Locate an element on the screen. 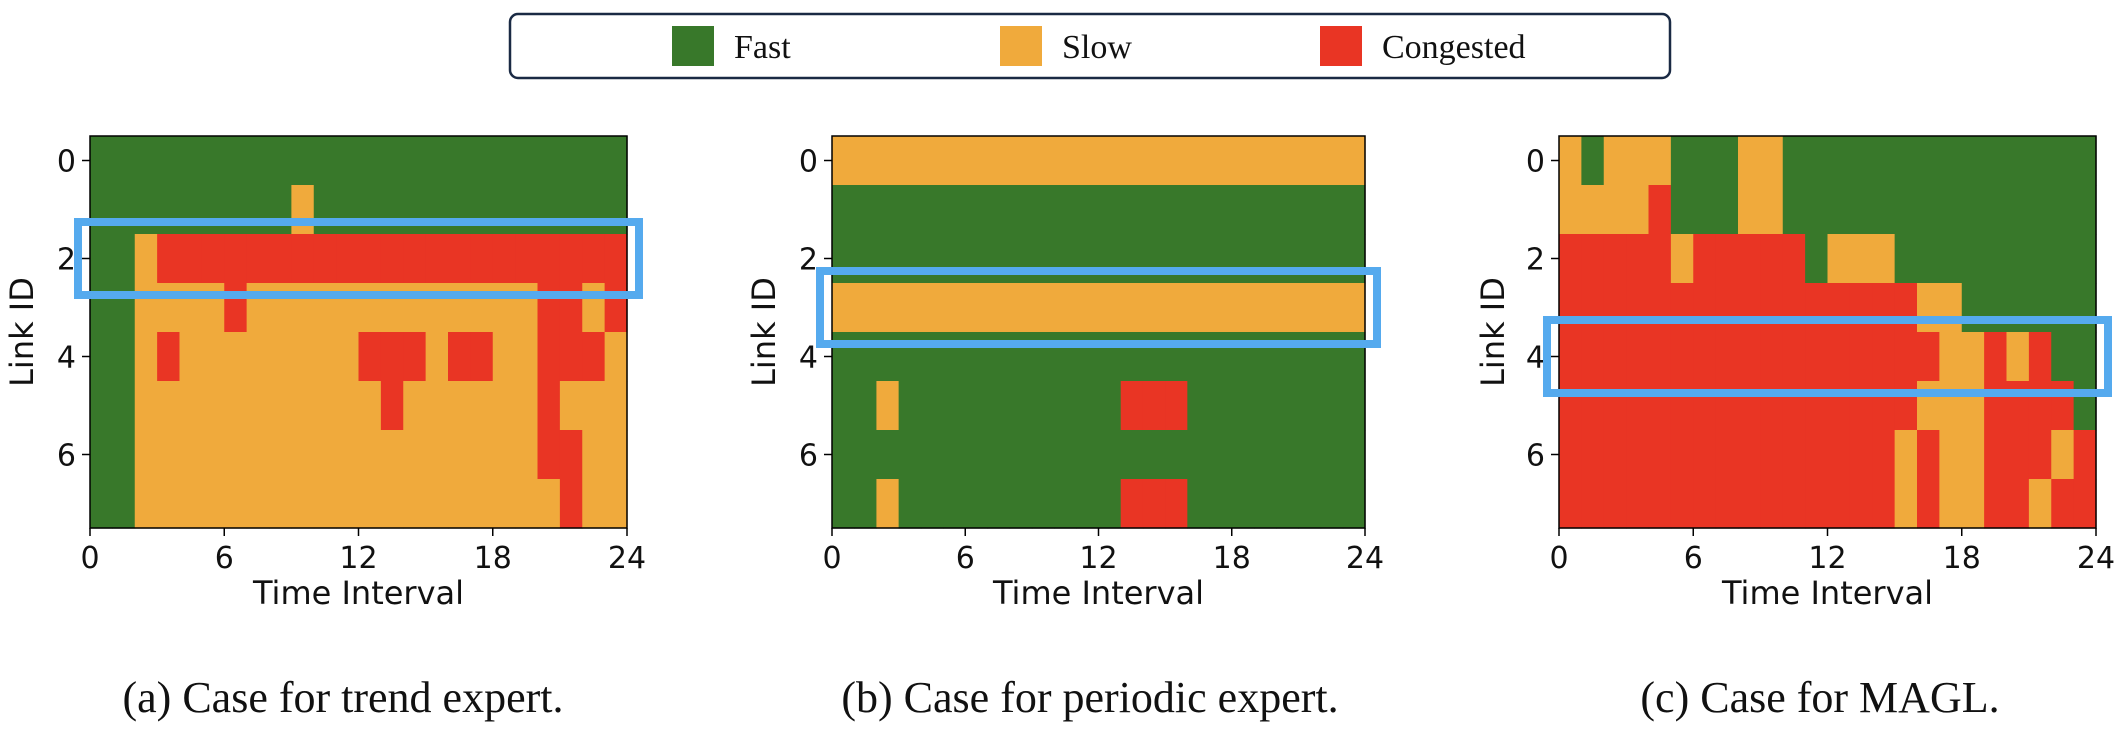  x-tick-label: 0 is located at coordinates (89, 558).